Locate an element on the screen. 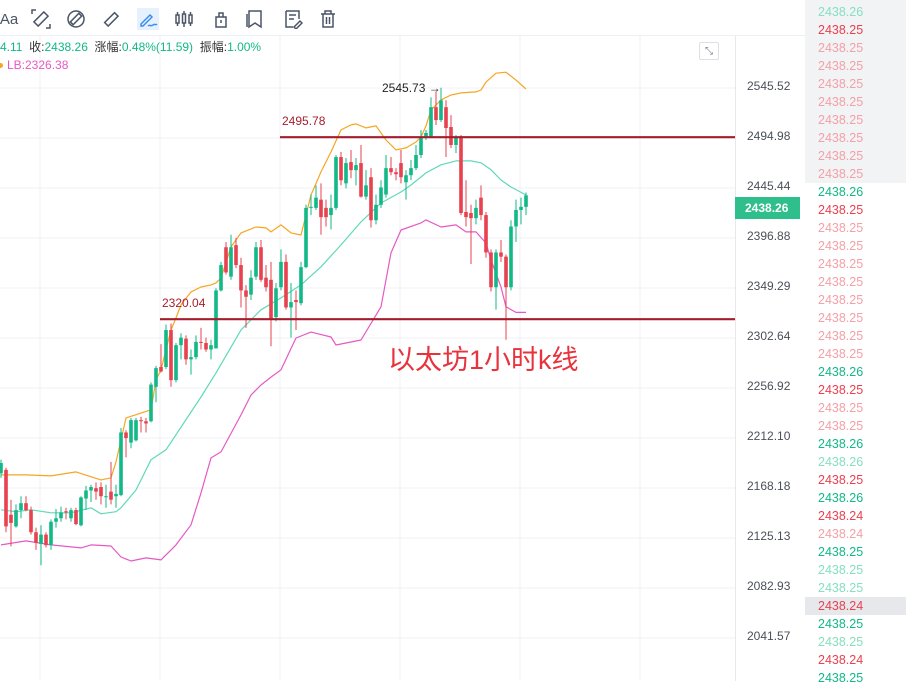 This screenshot has width=906, height=687. lock-icon is located at coordinates (221, 19).